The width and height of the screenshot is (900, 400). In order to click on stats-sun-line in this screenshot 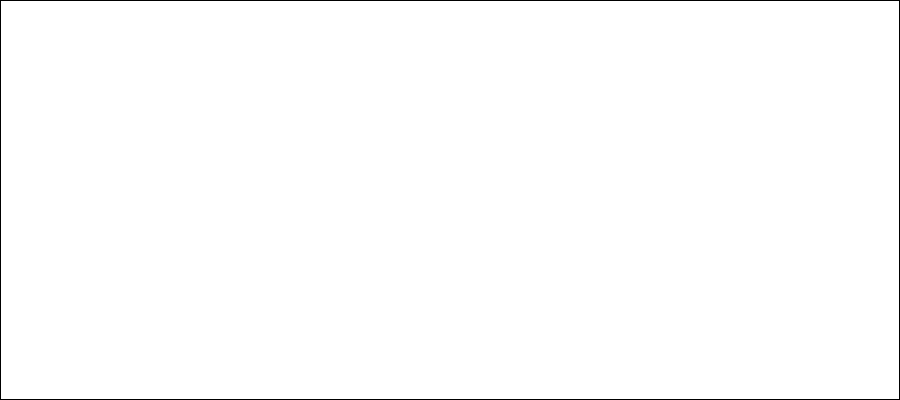, I will do `click(502, 32)`.